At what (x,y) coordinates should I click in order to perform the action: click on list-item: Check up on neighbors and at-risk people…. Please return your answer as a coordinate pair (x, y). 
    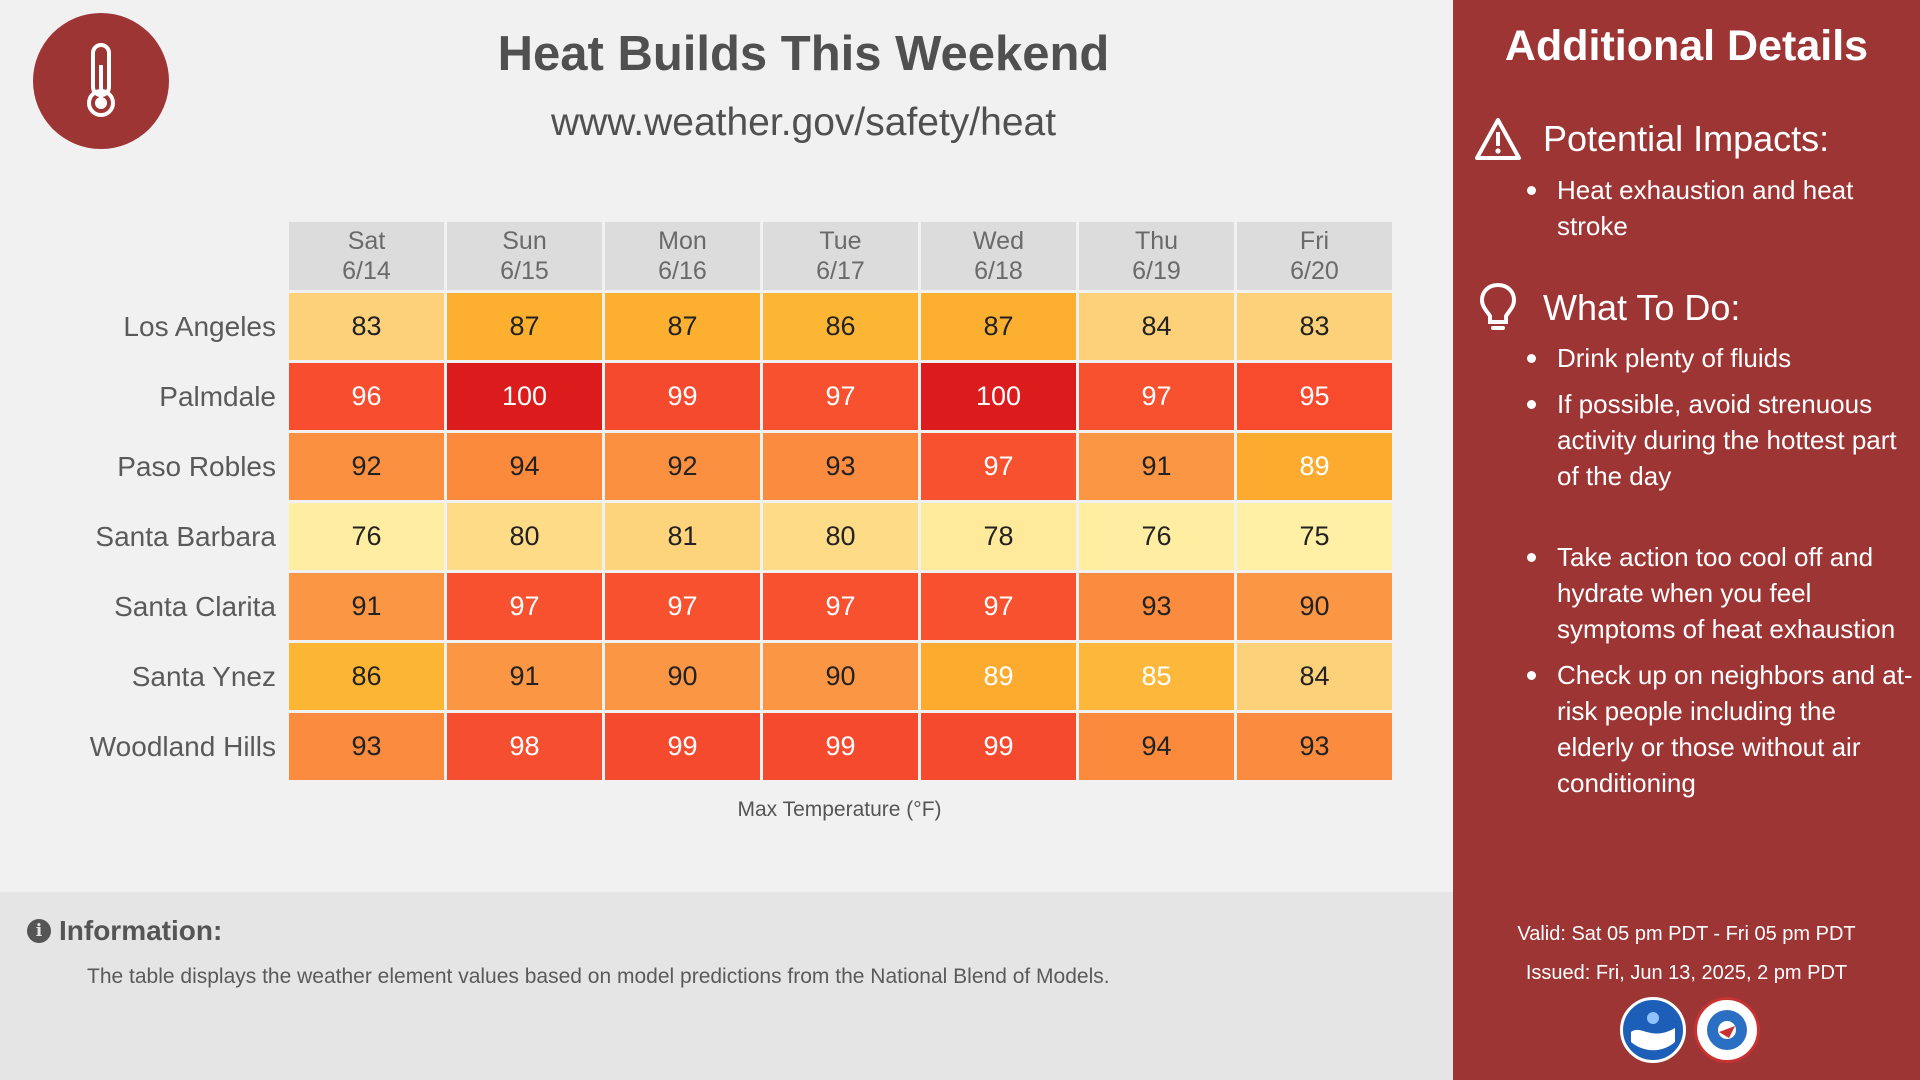
    Looking at the image, I should click on (1721, 729).